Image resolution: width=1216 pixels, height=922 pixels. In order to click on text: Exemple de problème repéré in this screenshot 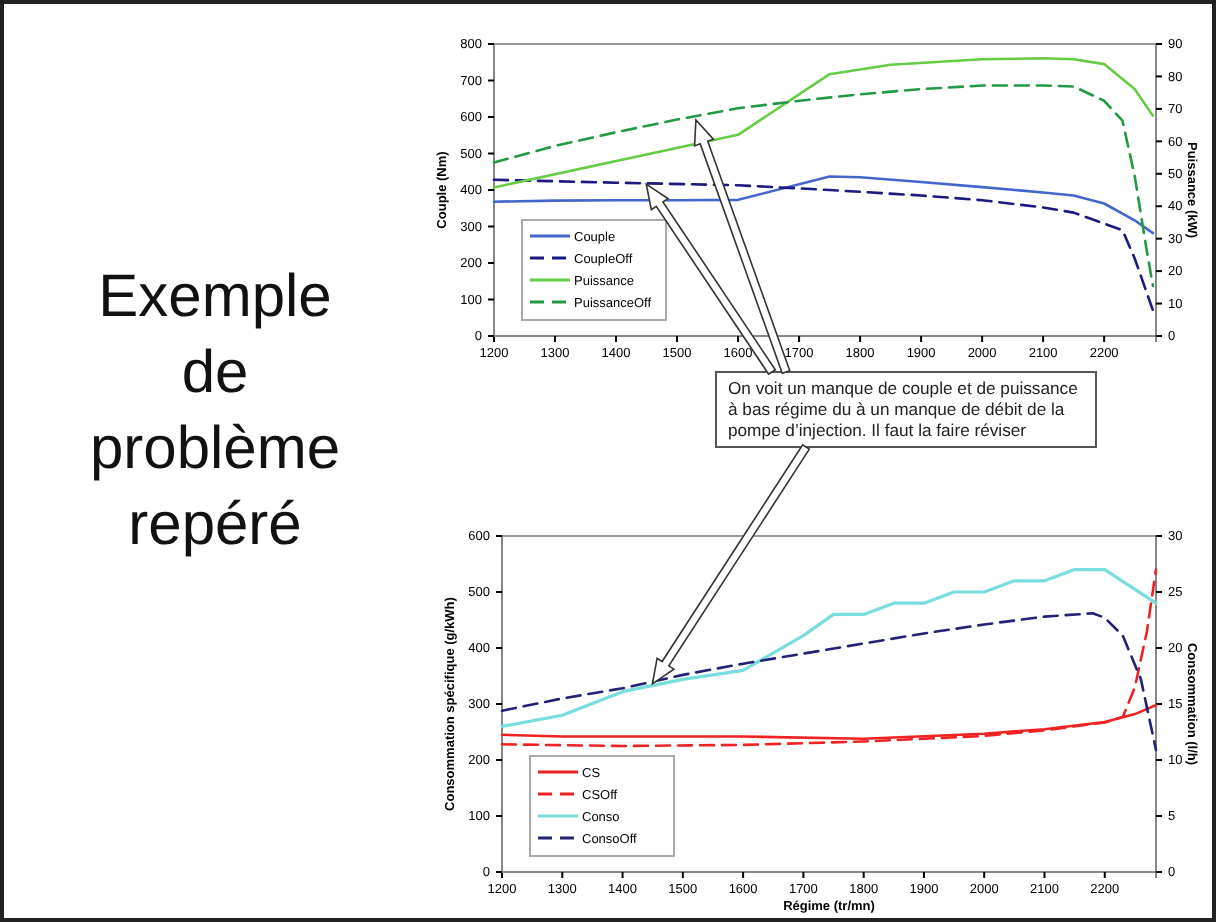, I will do `click(215, 411)`.